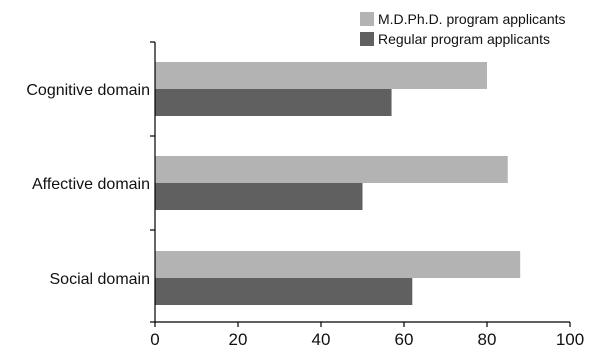 This screenshot has height=352, width=599. What do you see at coordinates (273, 102) in the screenshot?
I see `bar-regular-cognitive-domain` at bounding box center [273, 102].